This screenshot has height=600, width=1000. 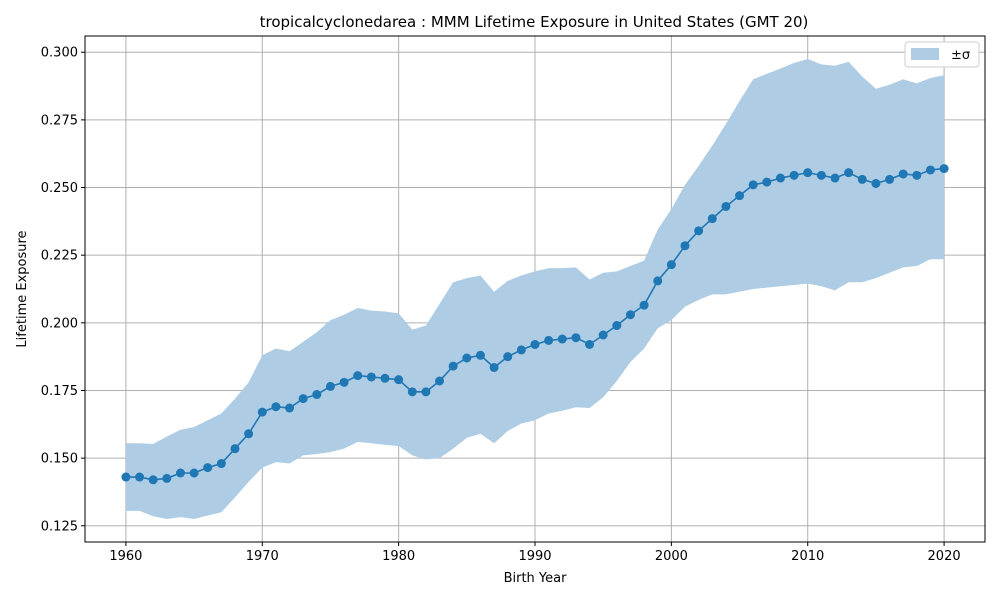 What do you see at coordinates (59, 391) in the screenshot?
I see `y-tick-label: 0.175` at bounding box center [59, 391].